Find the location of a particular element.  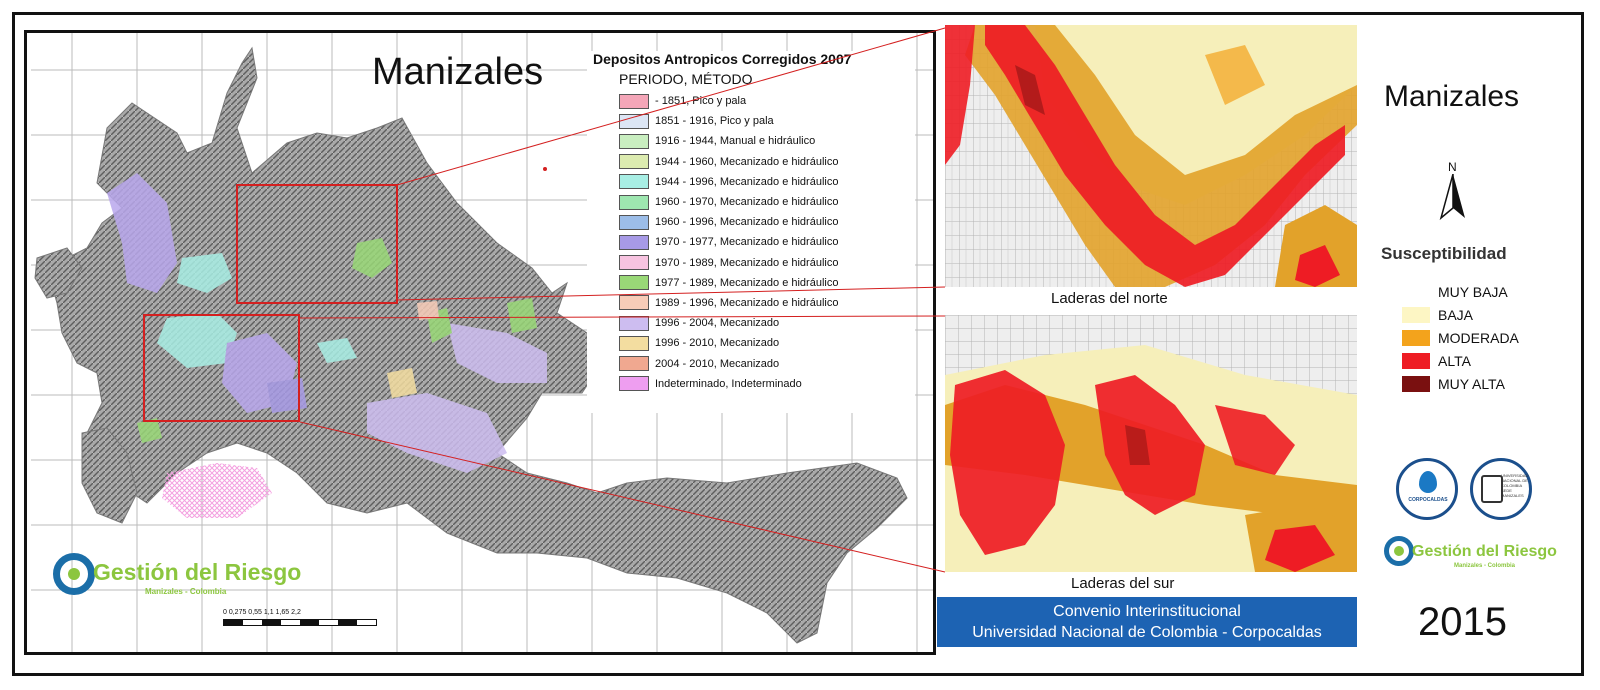

susceptibility-item: ALTA is located at coordinates (1436, 361).